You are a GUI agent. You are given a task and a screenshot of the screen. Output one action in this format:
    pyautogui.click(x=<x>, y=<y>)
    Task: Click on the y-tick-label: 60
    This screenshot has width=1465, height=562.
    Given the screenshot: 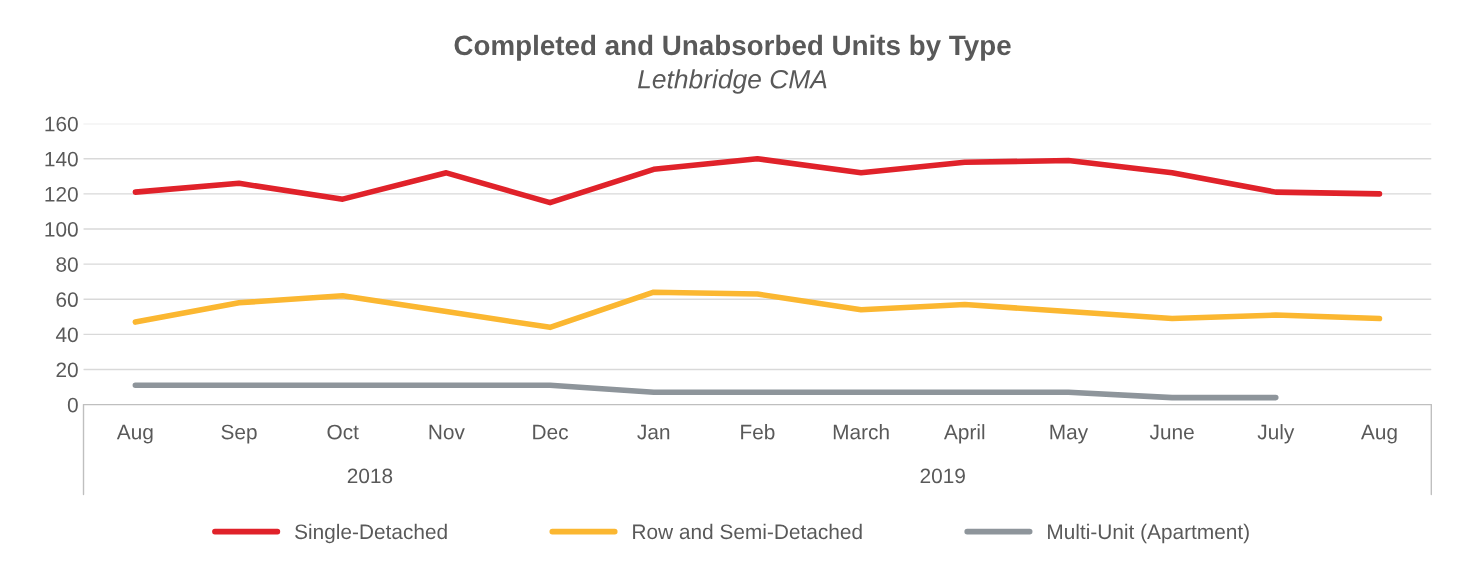 What is the action you would take?
    pyautogui.click(x=67, y=300)
    